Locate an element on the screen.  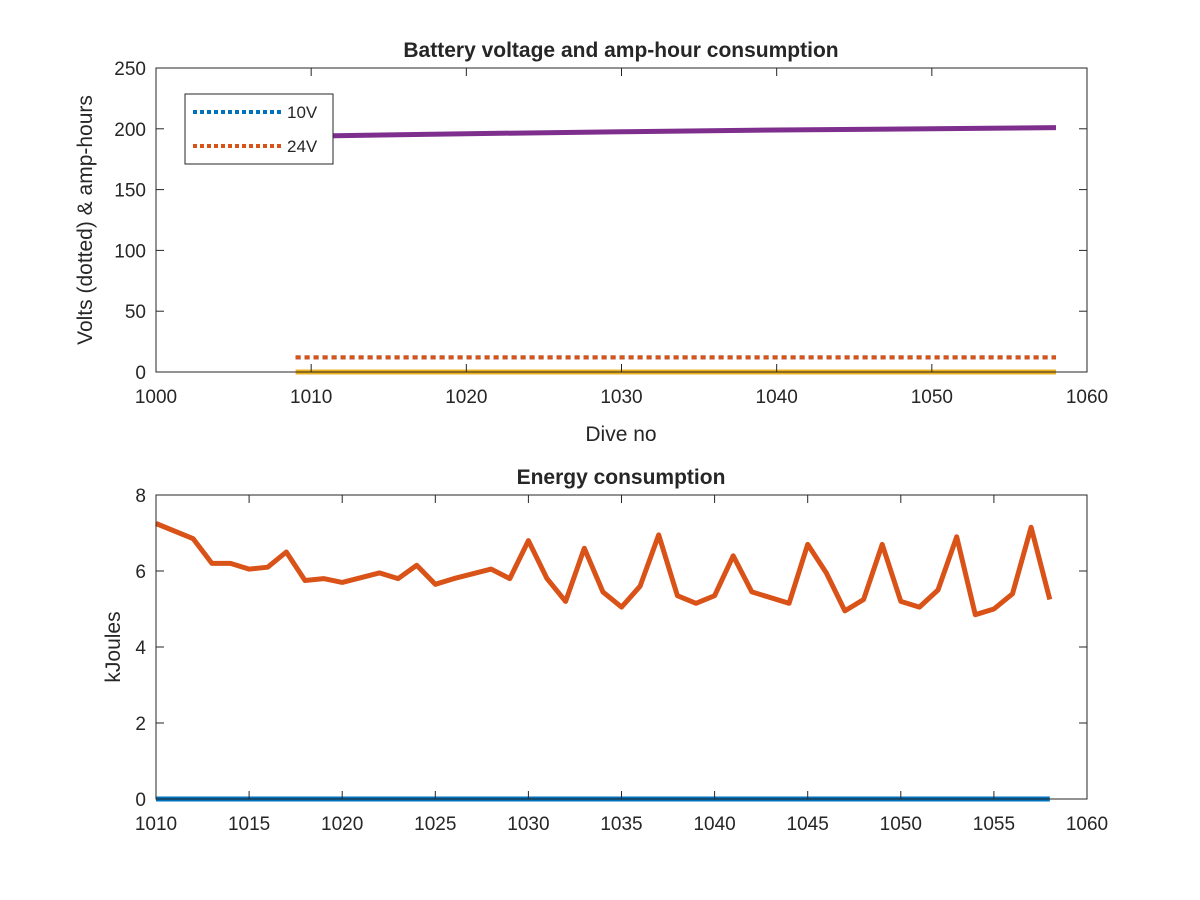
y-axis-label: kJoules is located at coordinates (113, 646).